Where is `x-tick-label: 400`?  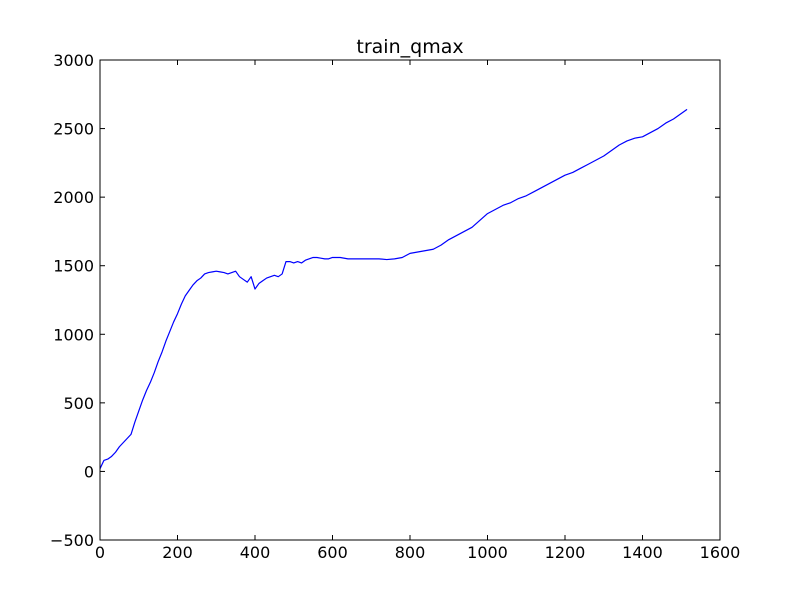
x-tick-label: 400 is located at coordinates (255, 552).